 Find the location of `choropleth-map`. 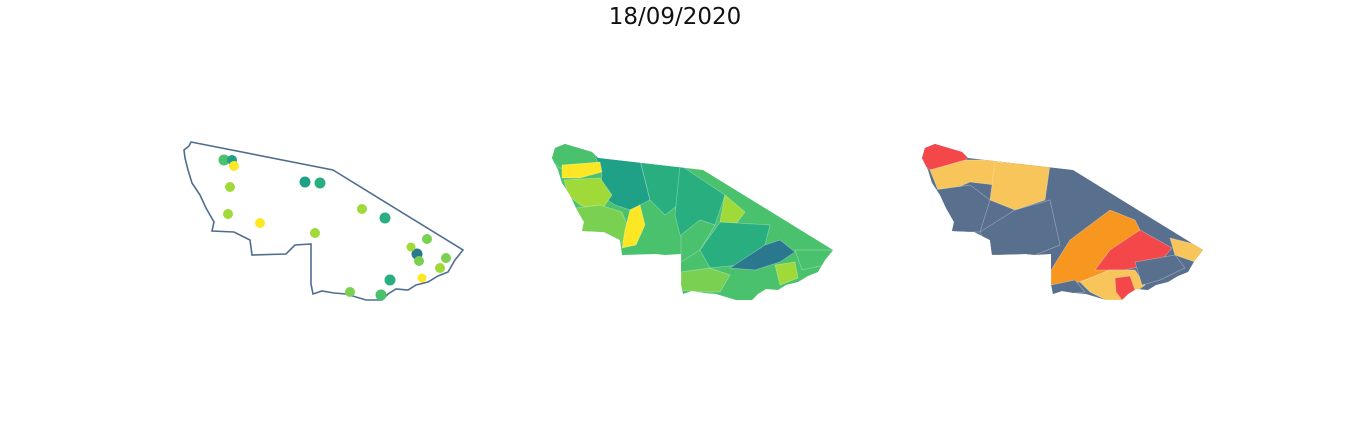

choropleth-map is located at coordinates (692, 222).